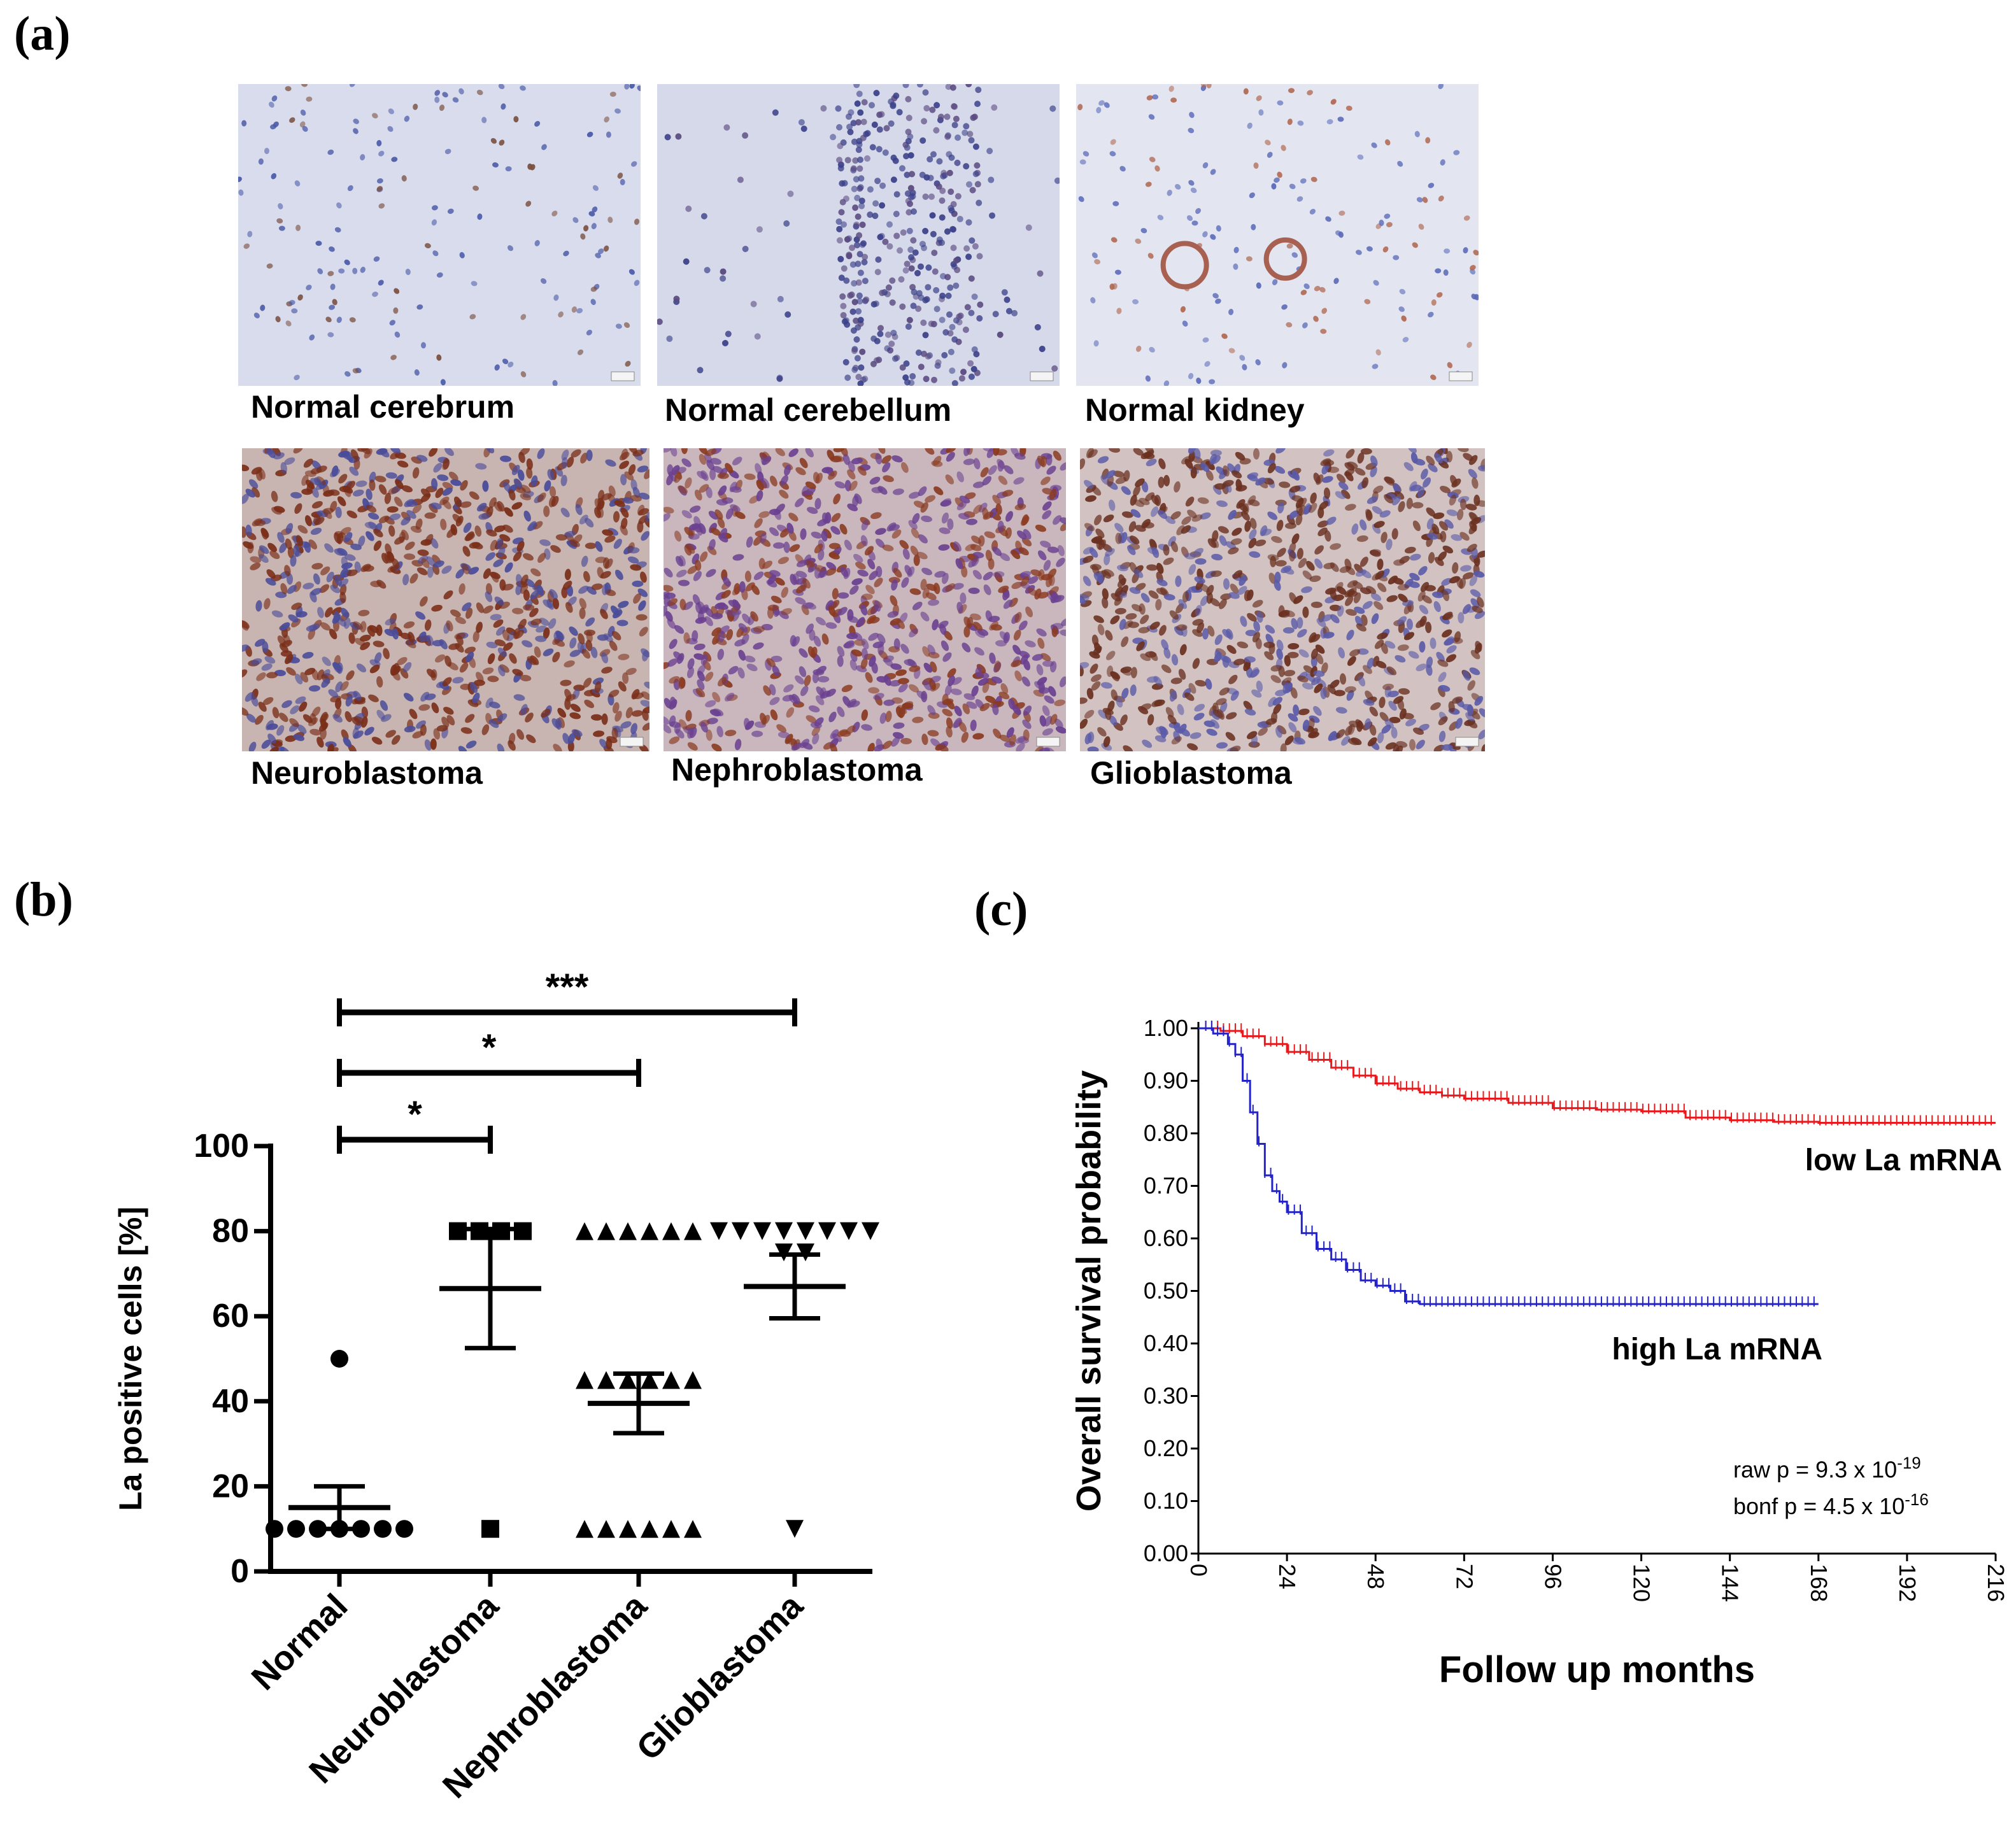 This screenshot has width=2016, height=1828. Describe the element at coordinates (632, 742) in the screenshot. I see `scale-bar` at that location.